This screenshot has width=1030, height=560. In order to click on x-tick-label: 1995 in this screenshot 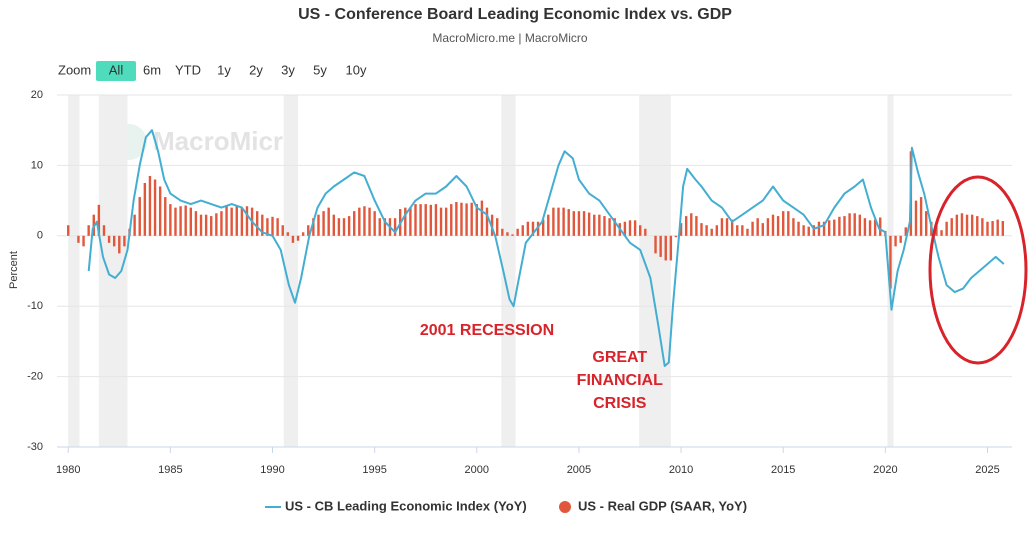, I will do `click(374, 470)`.